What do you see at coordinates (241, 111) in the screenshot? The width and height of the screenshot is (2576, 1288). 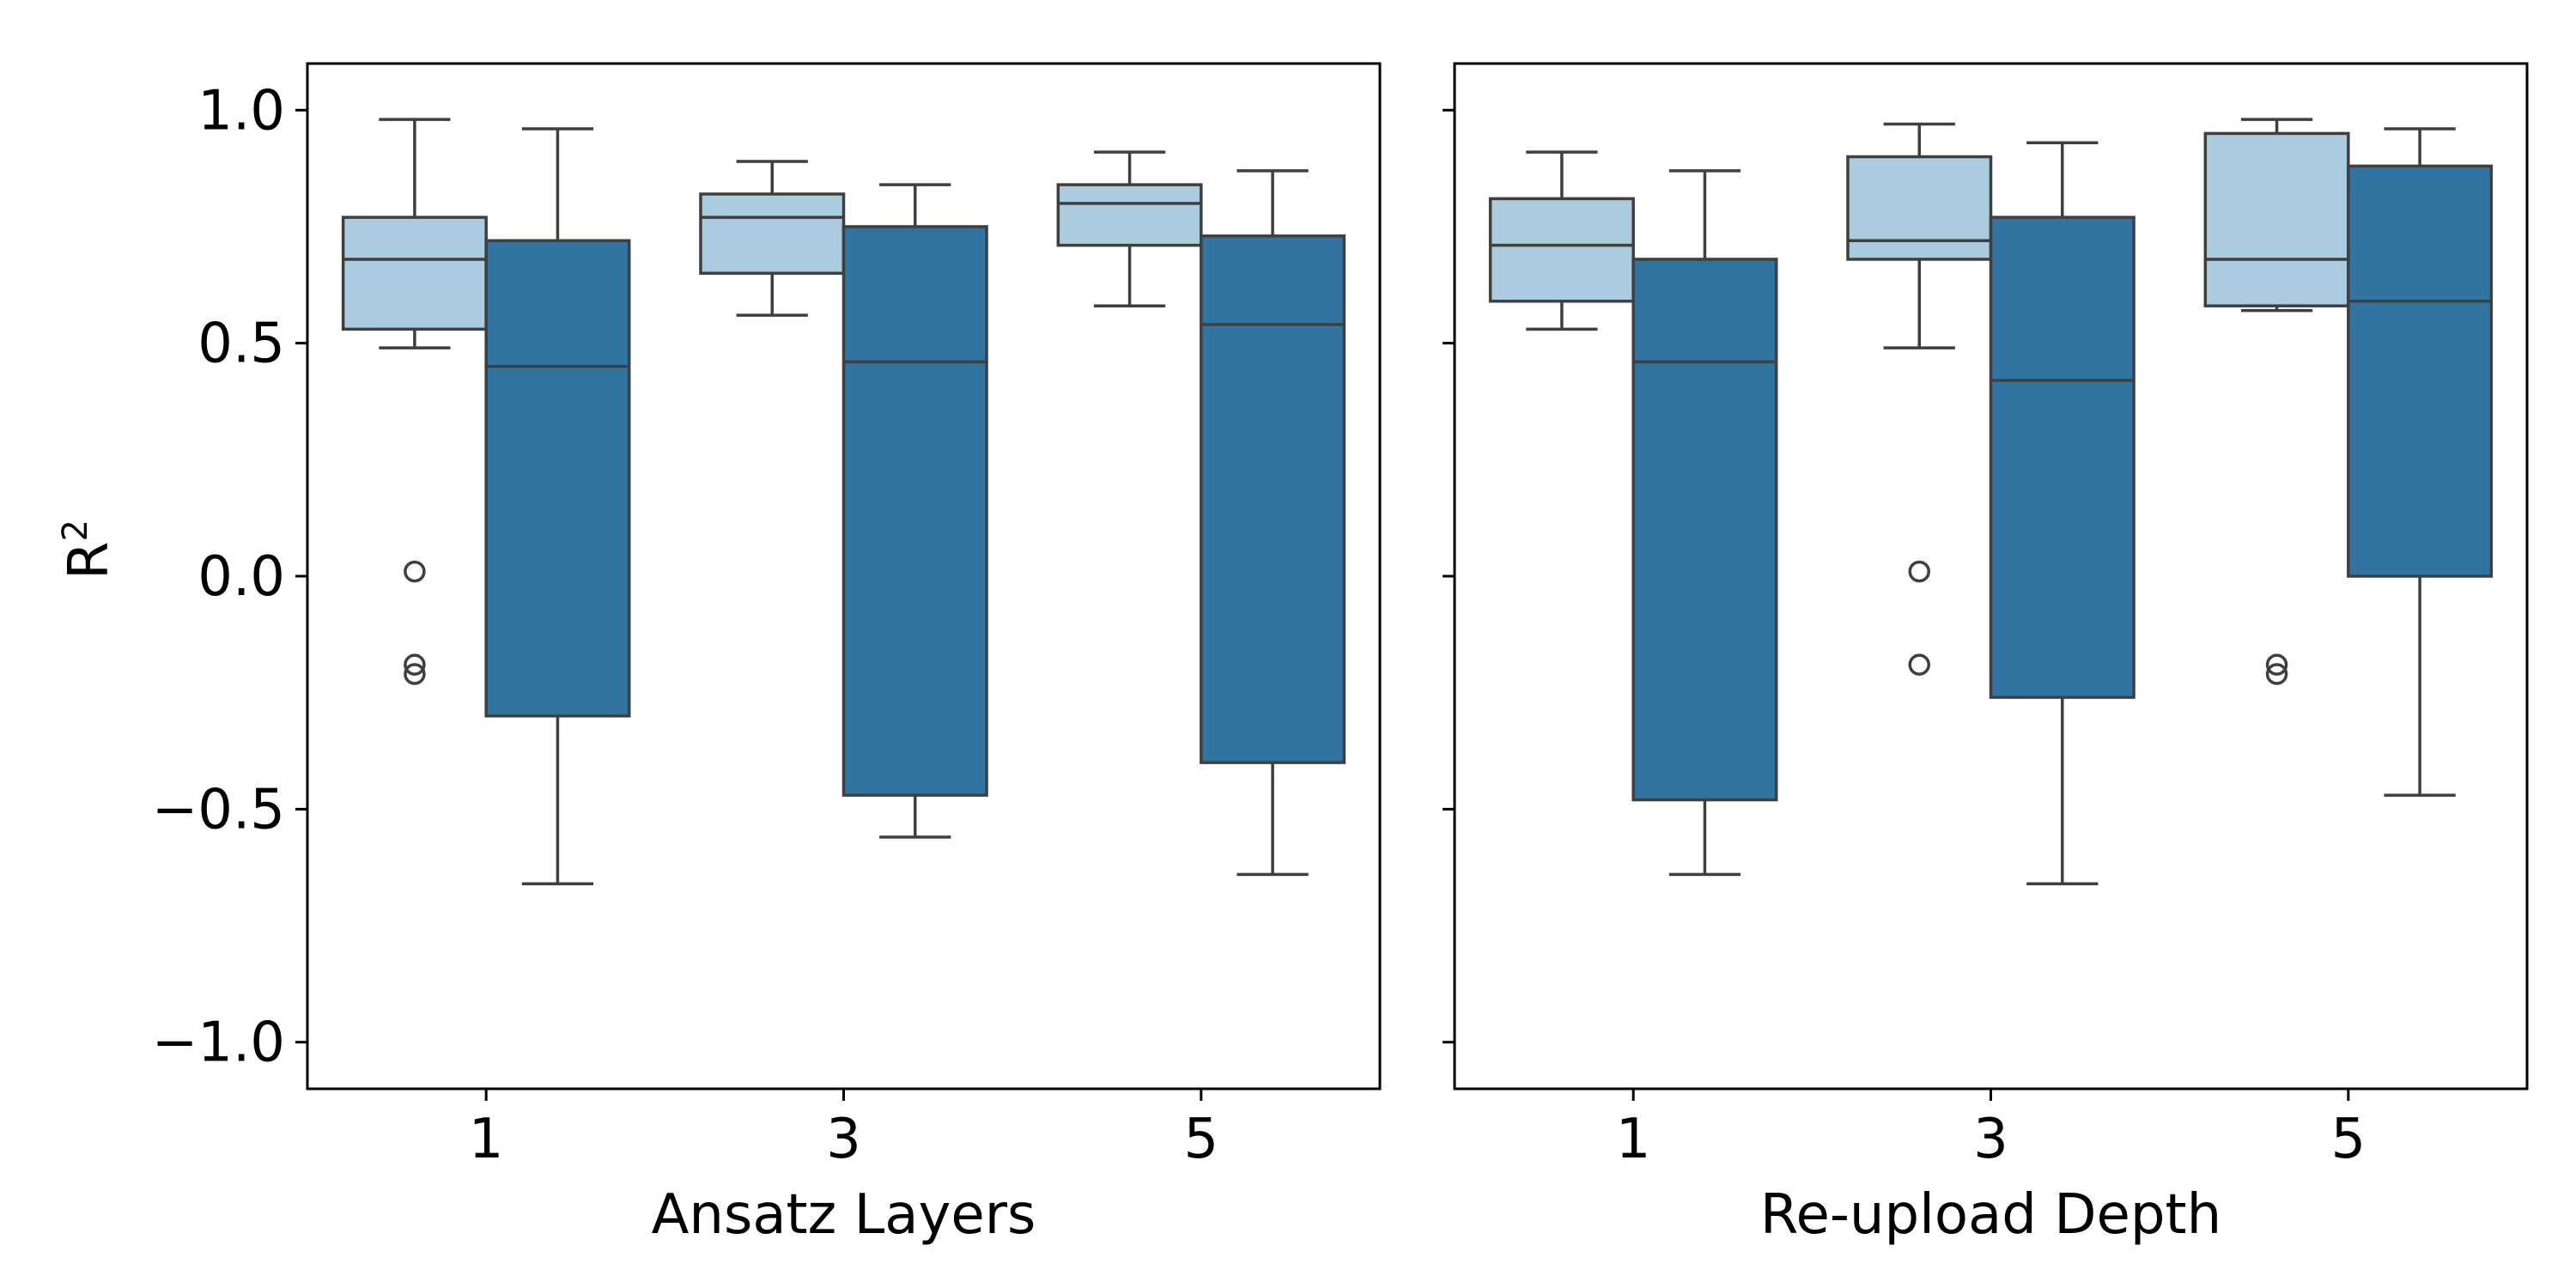 I see `y-tick-label: 1.0` at bounding box center [241, 111].